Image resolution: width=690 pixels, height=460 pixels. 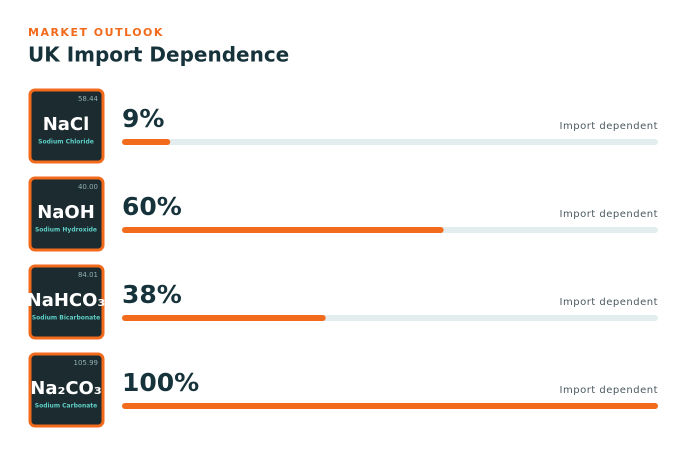 I want to click on formula: NaCl, so click(x=66, y=124).